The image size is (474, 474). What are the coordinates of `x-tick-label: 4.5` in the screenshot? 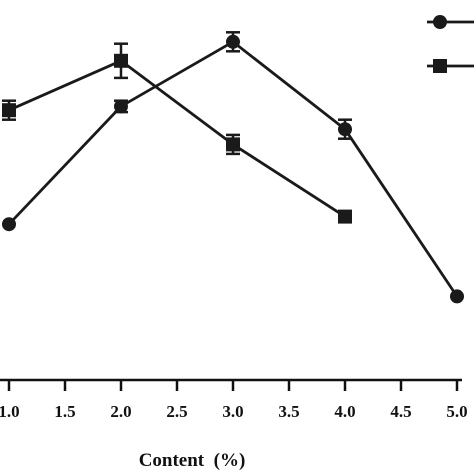 It's located at (400, 411).